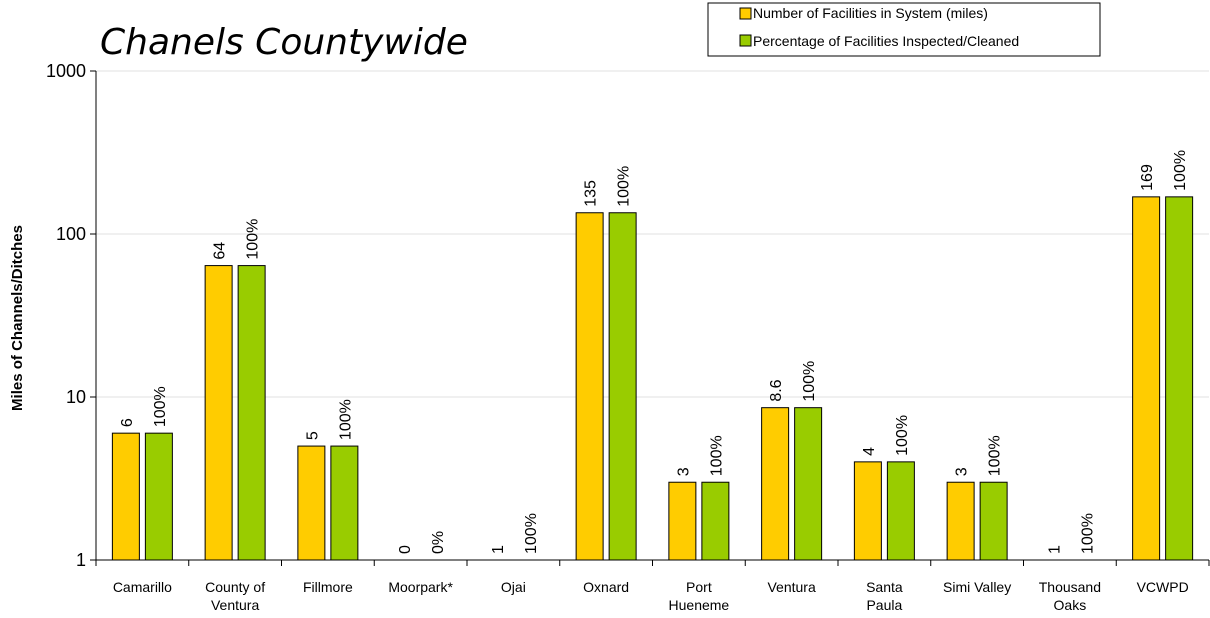 The image size is (1210, 618). Describe the element at coordinates (884, 587) in the screenshot. I see `x-category-label: Santa` at that location.